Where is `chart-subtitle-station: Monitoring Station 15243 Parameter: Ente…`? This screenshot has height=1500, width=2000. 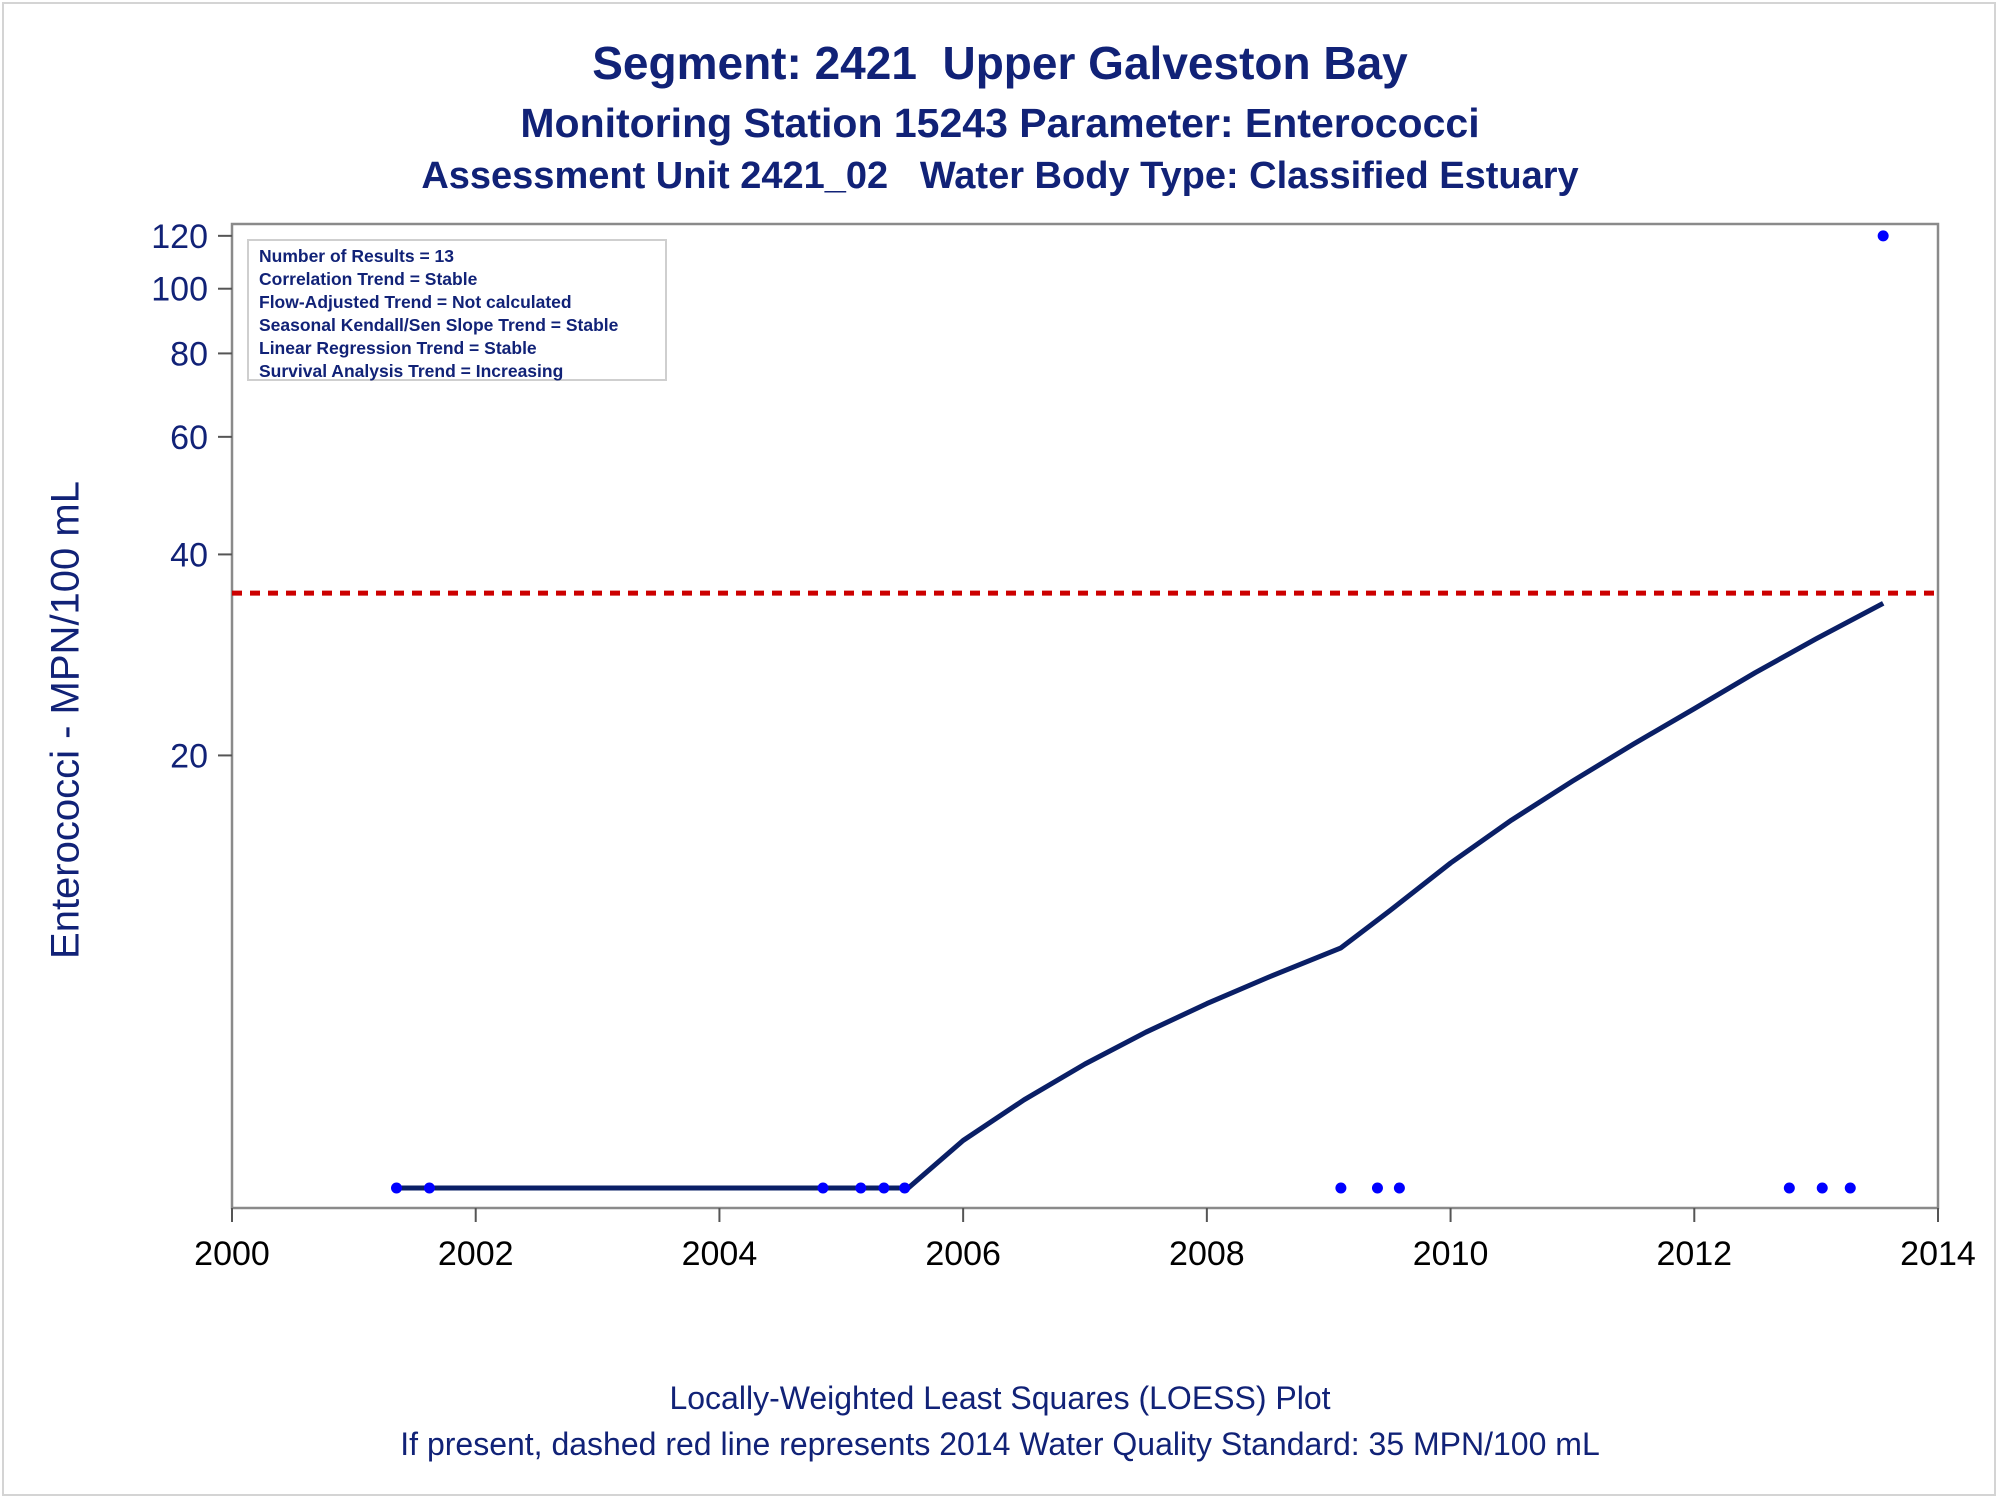 chart-subtitle-station: Monitoring Station 15243 Parameter: Ente… is located at coordinates (1000, 123).